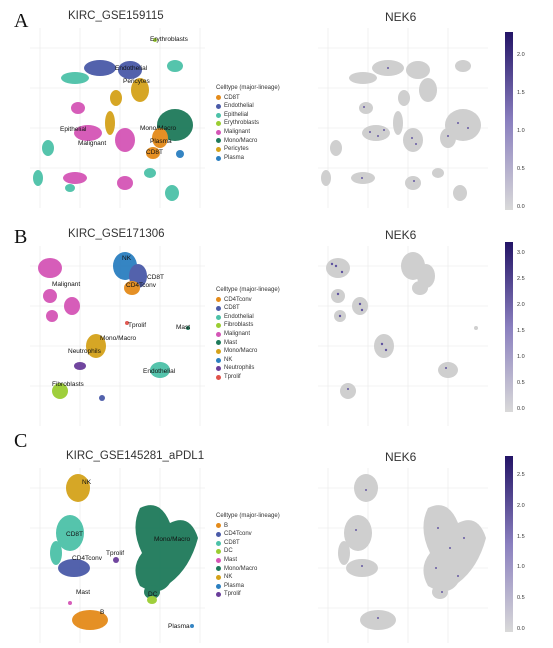 The height and width of the screenshot is (648, 553). What do you see at coordinates (248, 526) in the screenshot?
I see `legend-item: B` at bounding box center [248, 526].